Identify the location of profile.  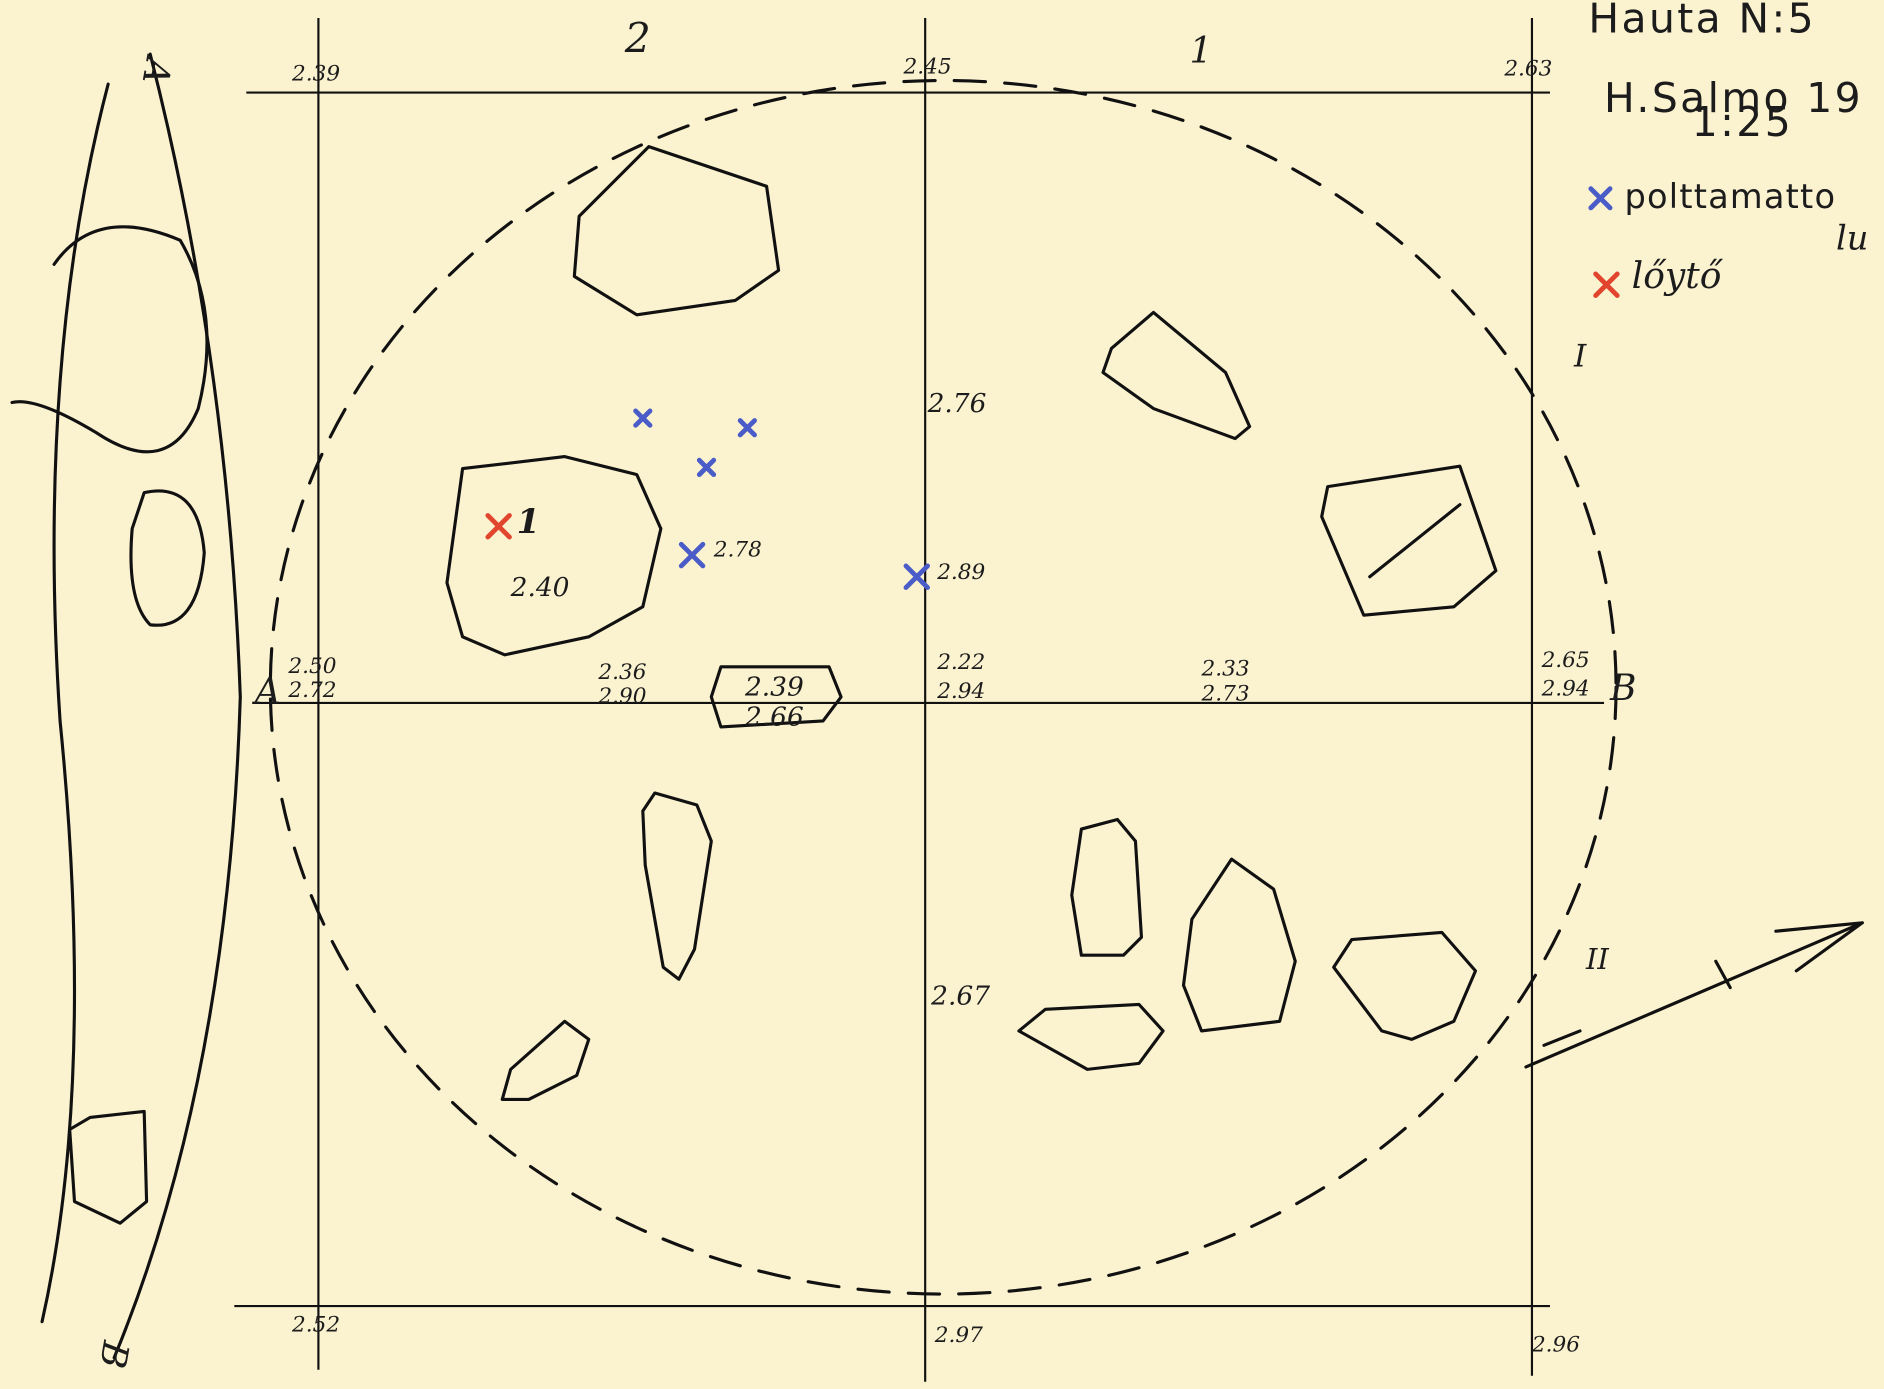
(126, 706).